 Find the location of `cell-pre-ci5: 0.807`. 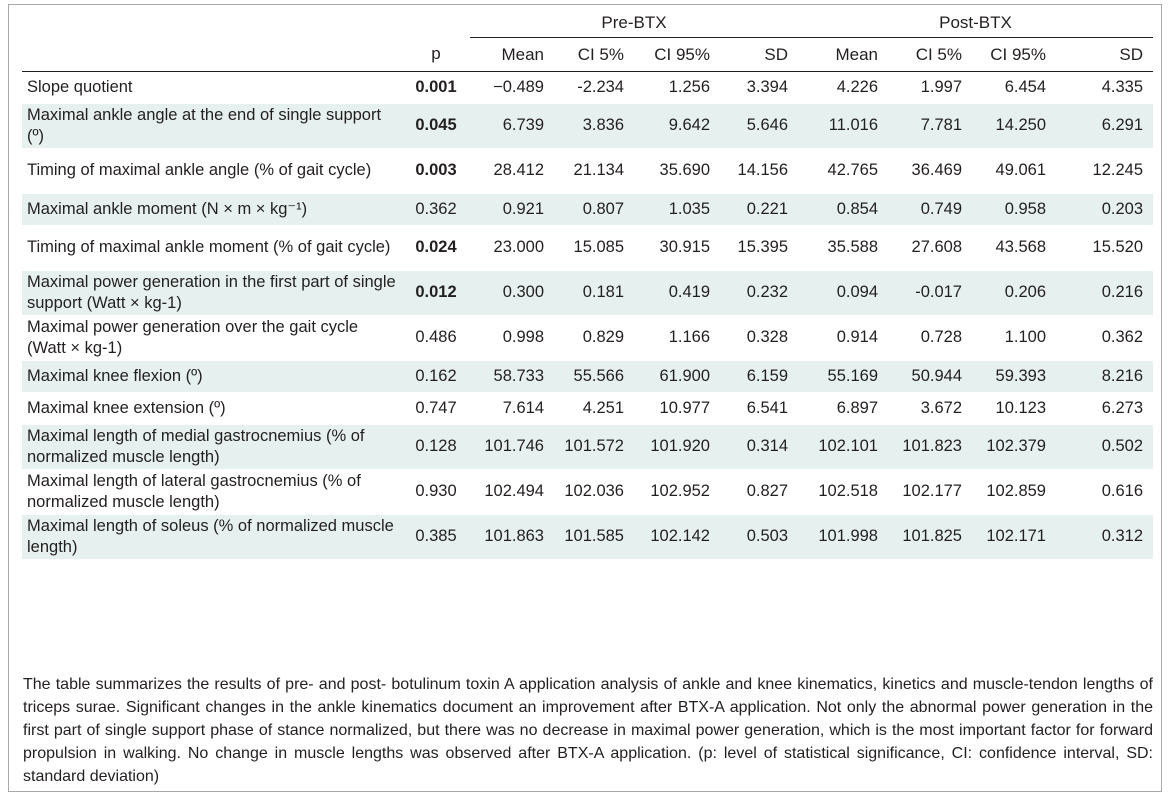

cell-pre-ci5: 0.807 is located at coordinates (594, 208).